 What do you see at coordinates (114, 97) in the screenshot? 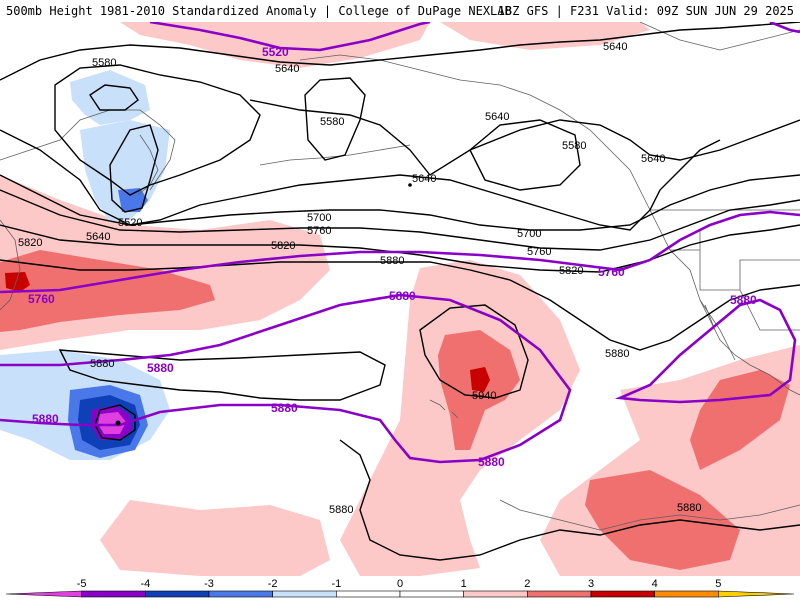
I see `contour-5520-north` at bounding box center [114, 97].